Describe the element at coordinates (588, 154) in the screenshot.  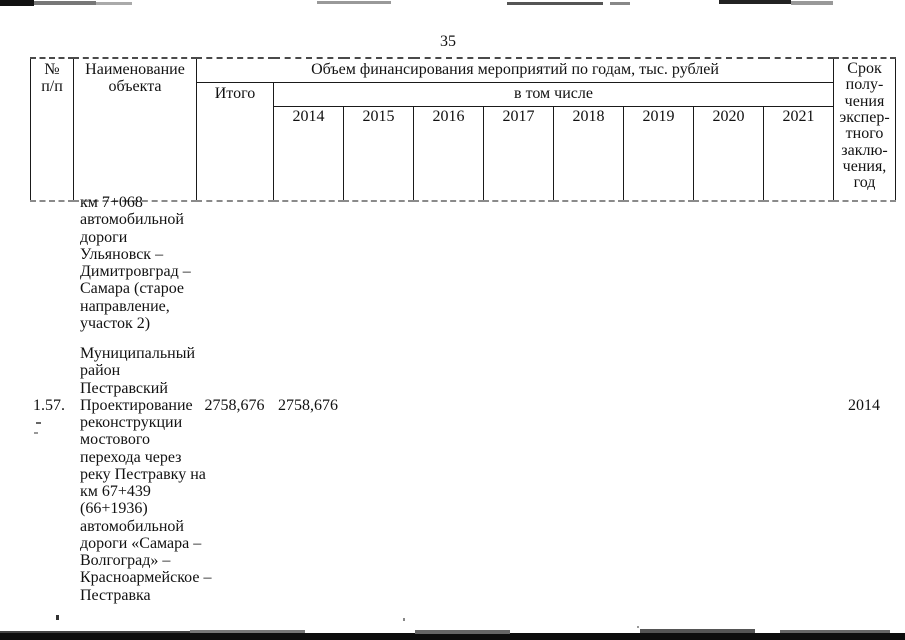
I see `header-cell-year-2018: 2018` at that location.